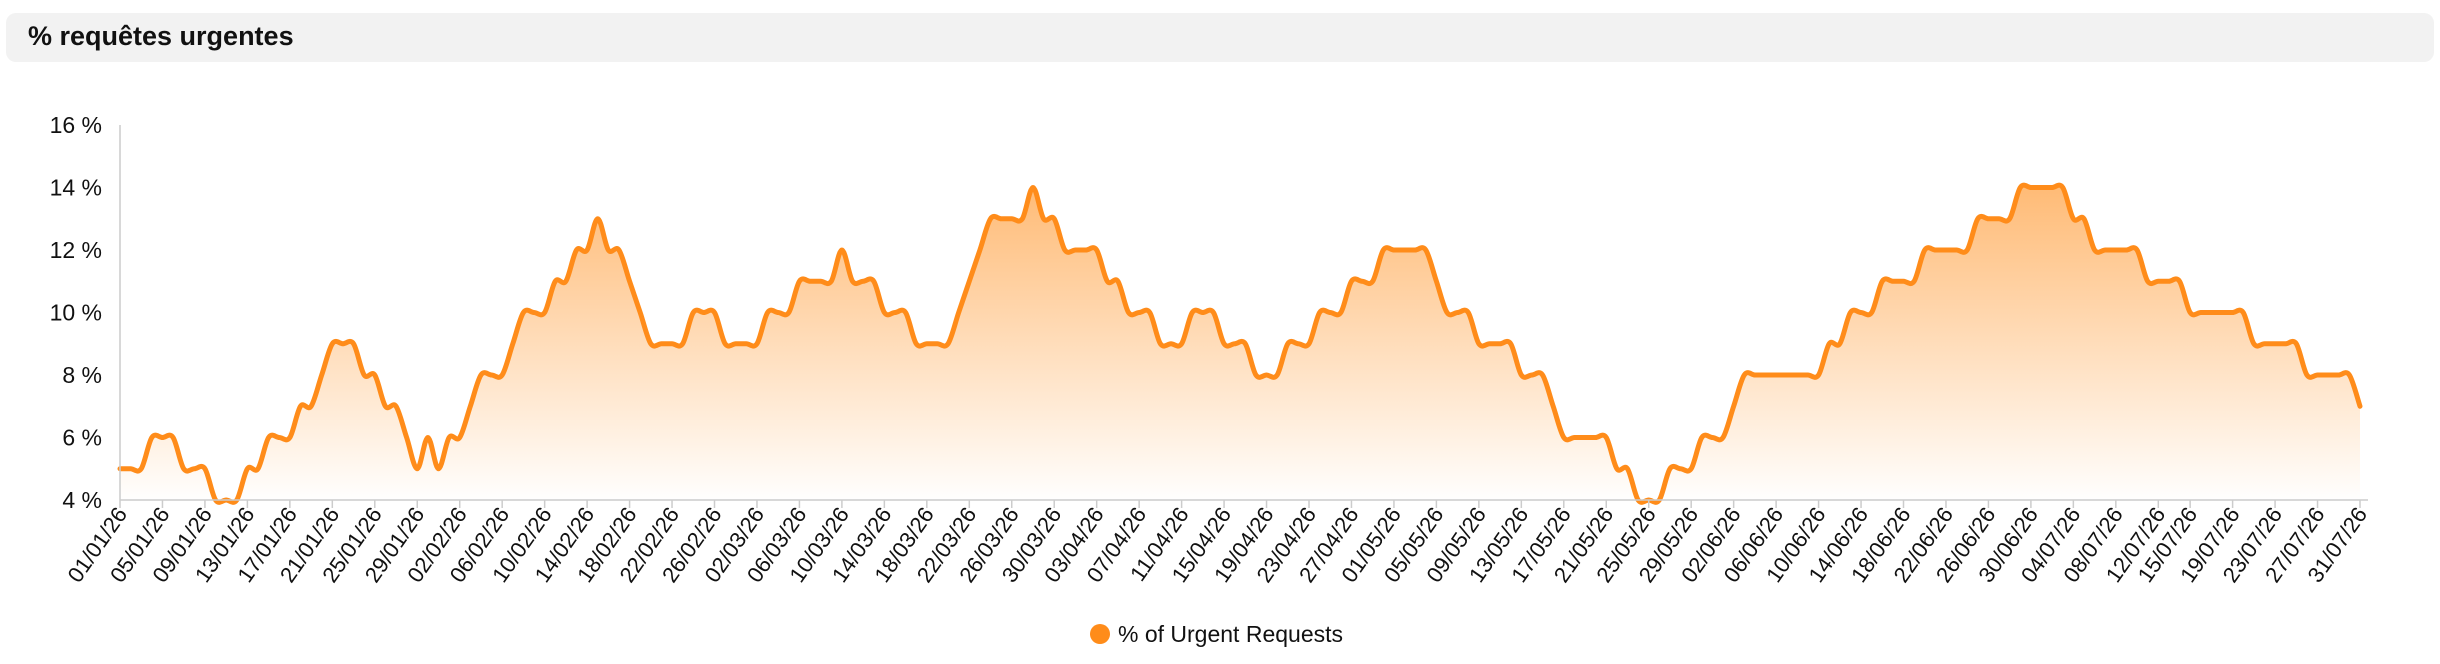 The height and width of the screenshot is (664, 2440). Describe the element at coordinates (76, 125) in the screenshot. I see `y-tick-label: 16 %` at that location.